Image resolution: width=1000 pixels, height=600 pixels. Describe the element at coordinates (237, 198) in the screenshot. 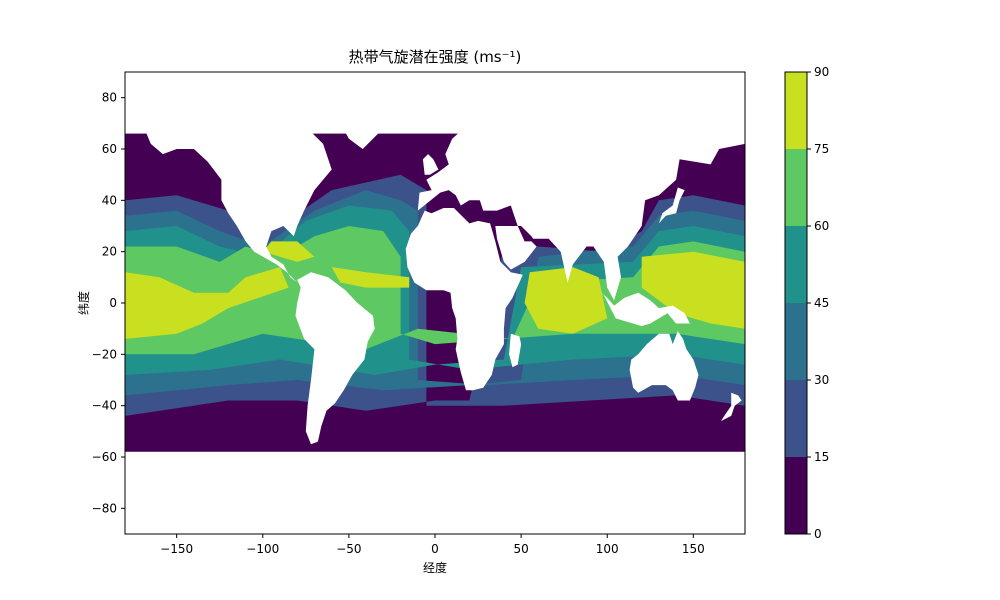

I see `land-north-america` at that location.